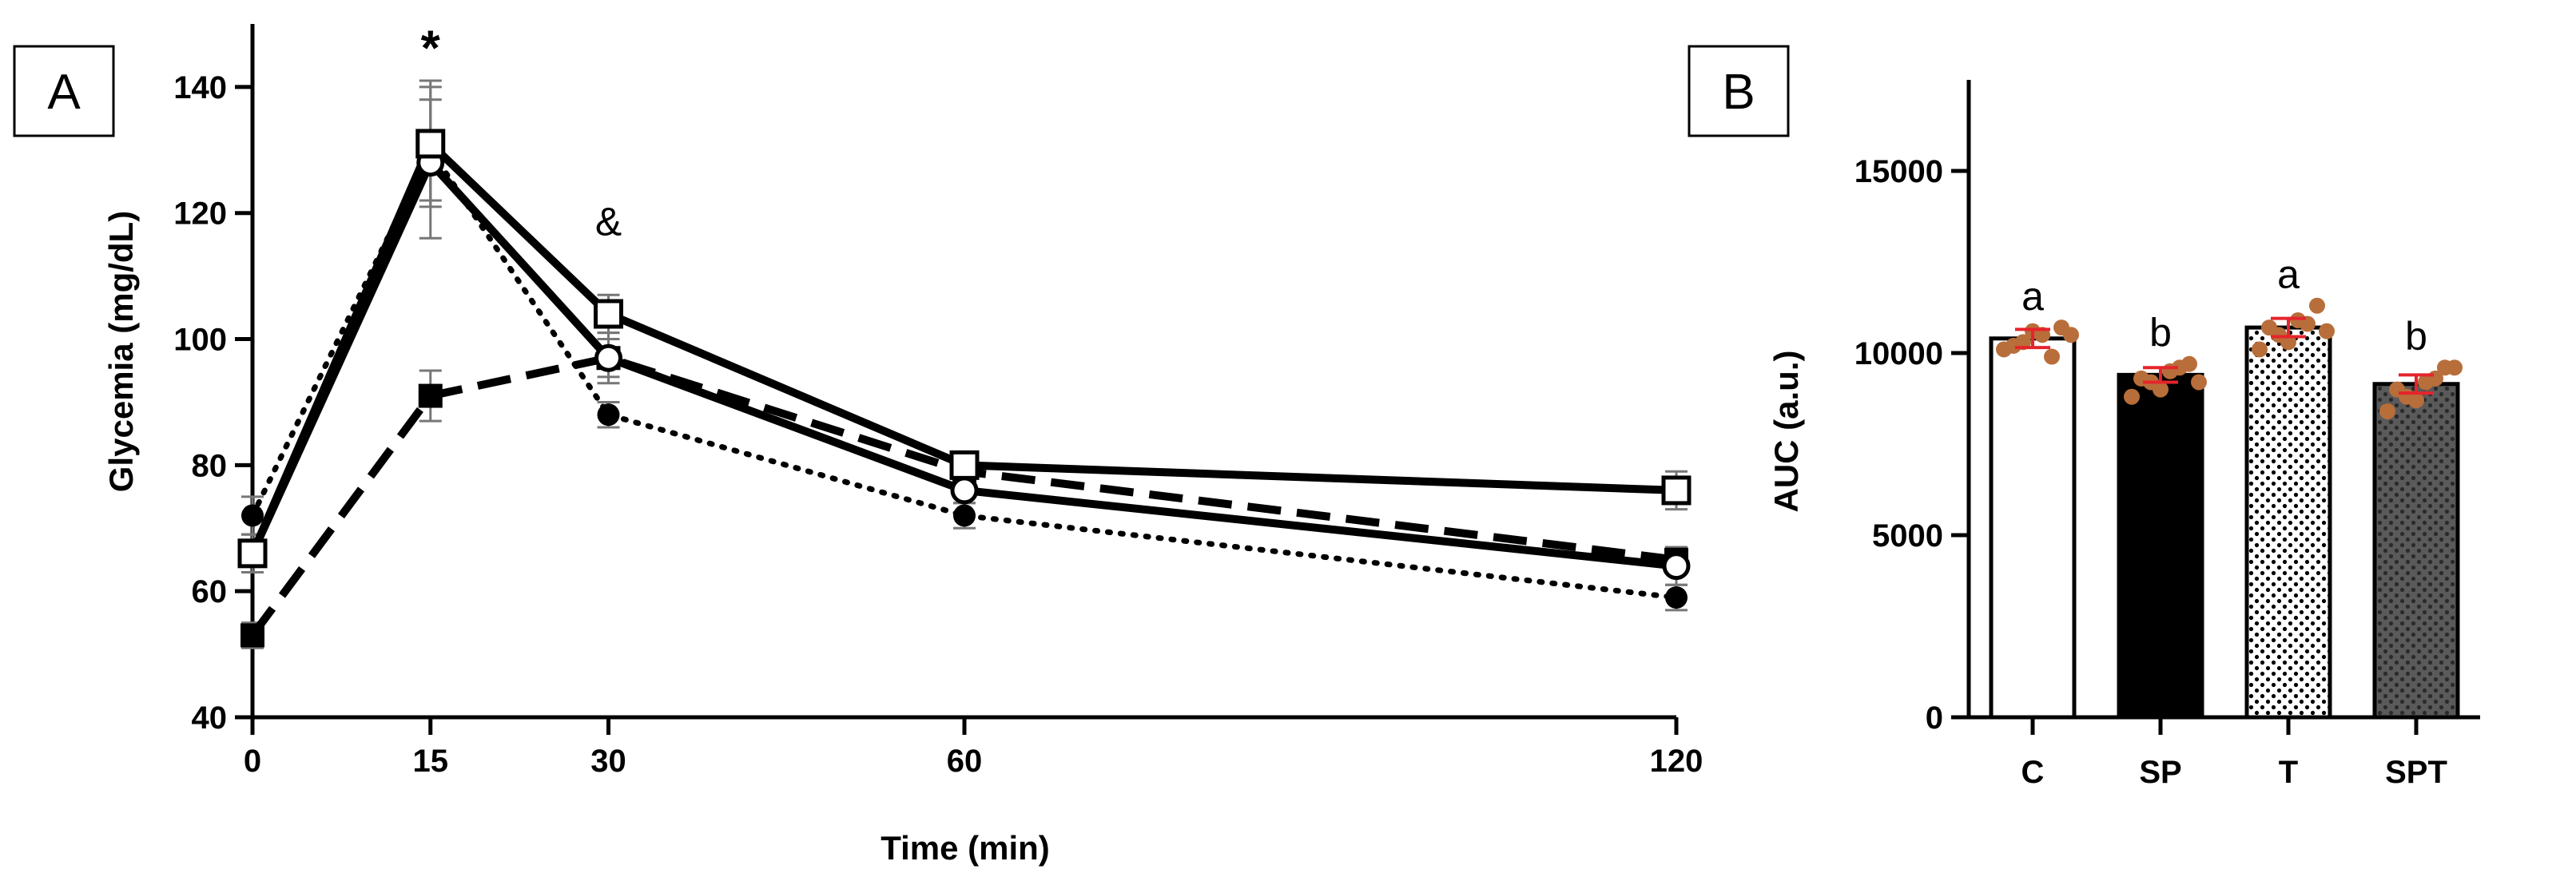 This screenshot has height=885, width=2576. Describe the element at coordinates (200, 340) in the screenshot. I see `panel-a-y-tick-label: 100` at that location.